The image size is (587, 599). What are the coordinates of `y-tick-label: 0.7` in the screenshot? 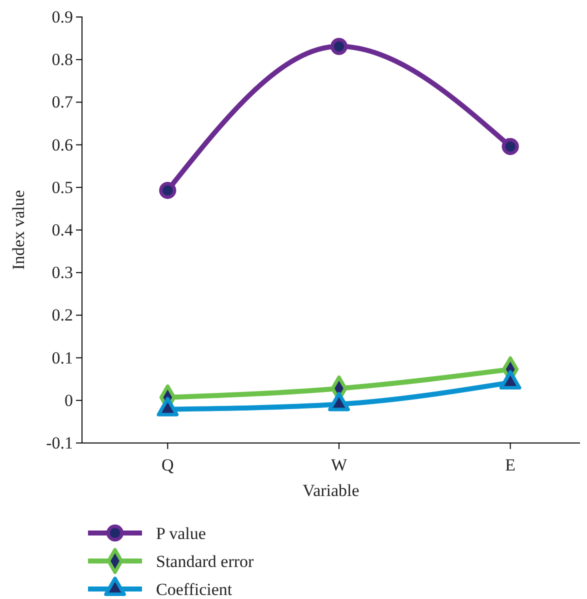 It's located at (63, 102).